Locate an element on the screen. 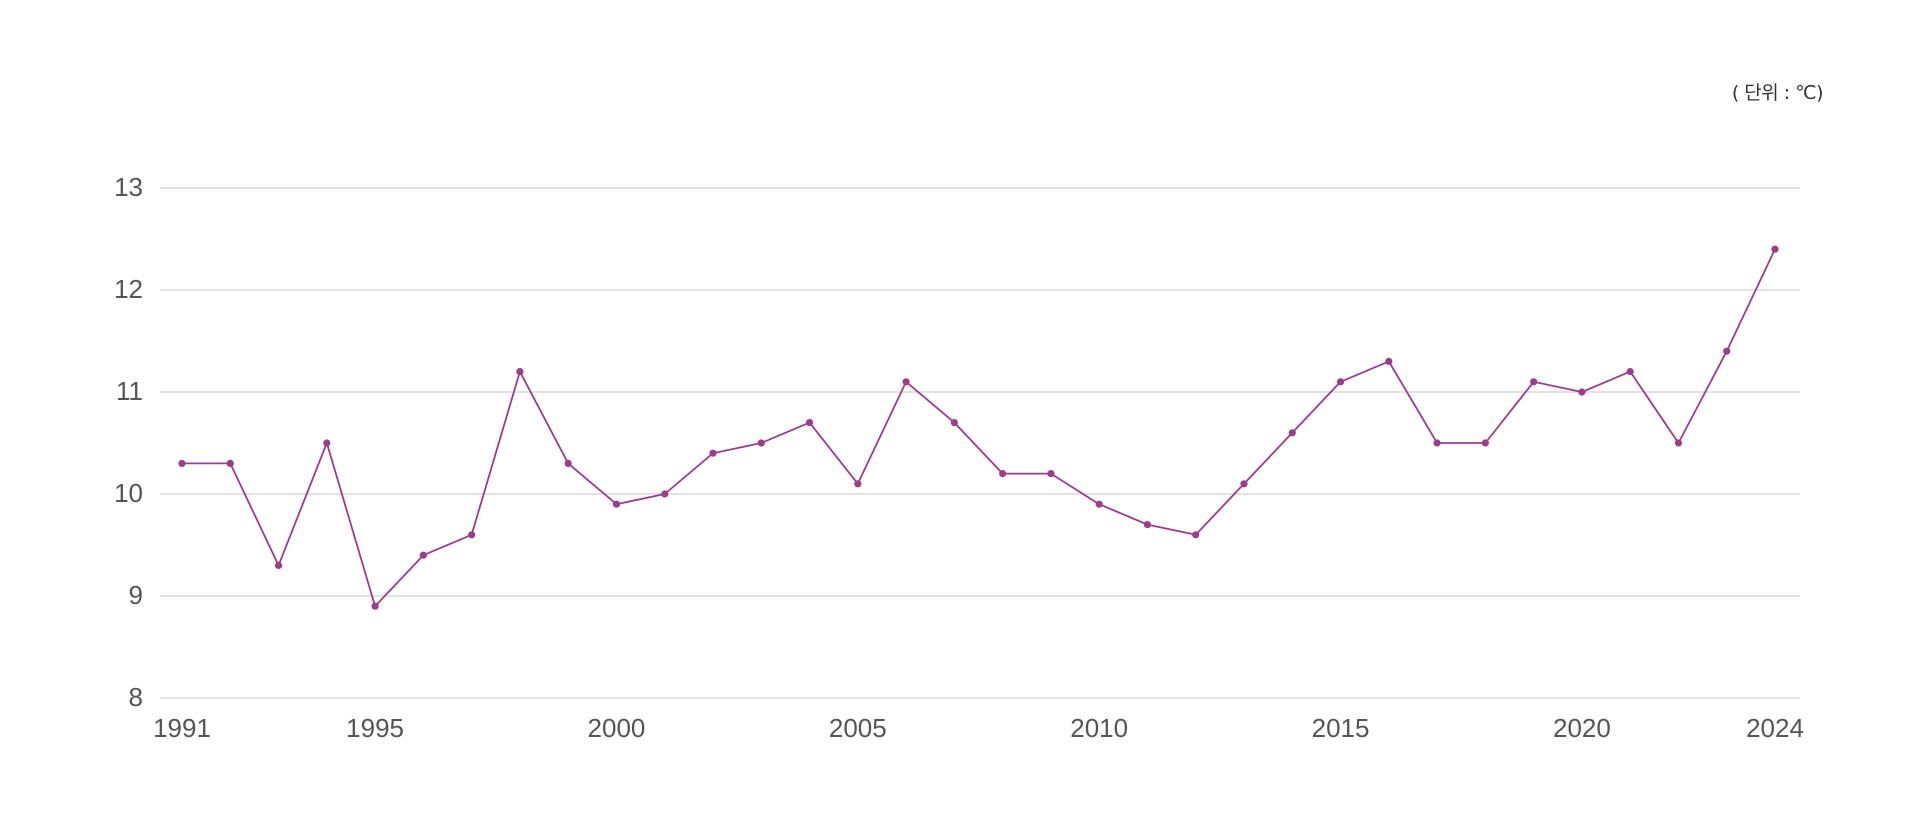 This screenshot has width=1920, height=820. data-point-2005 is located at coordinates (858, 484).